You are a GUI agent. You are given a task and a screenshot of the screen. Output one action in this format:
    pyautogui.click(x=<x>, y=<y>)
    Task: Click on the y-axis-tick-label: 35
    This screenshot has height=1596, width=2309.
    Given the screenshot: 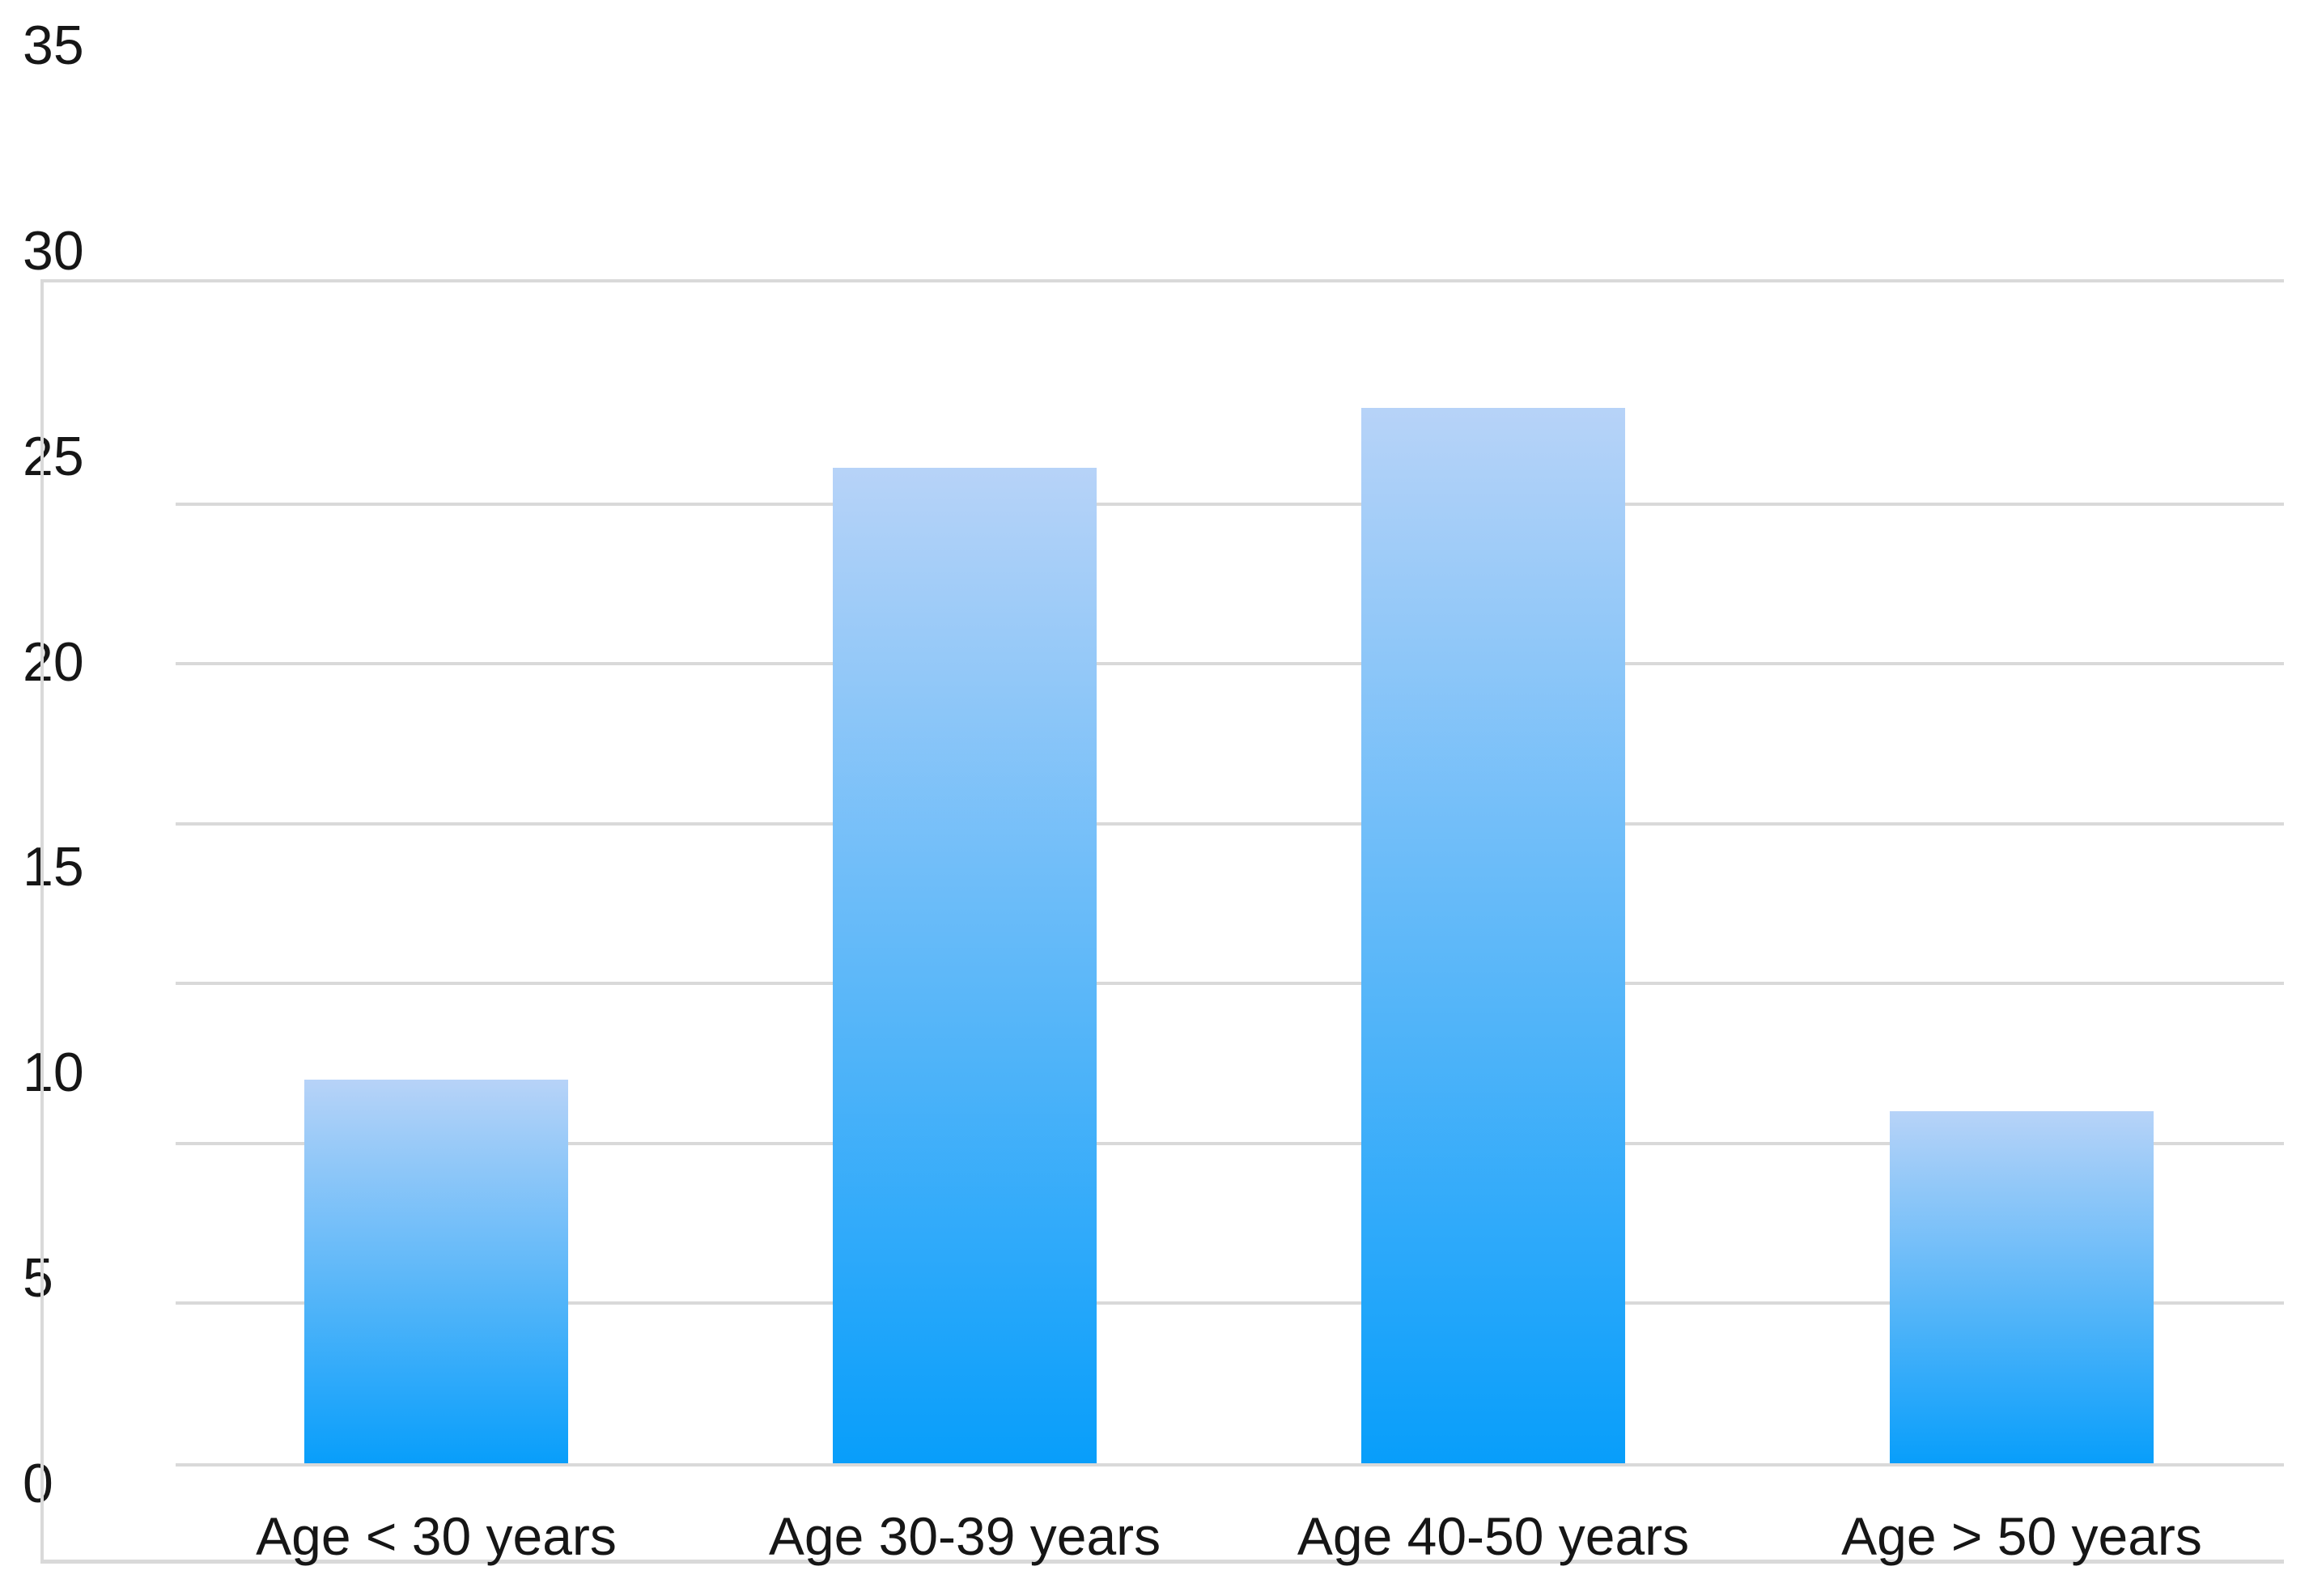 What is the action you would take?
    pyautogui.click(x=53, y=46)
    